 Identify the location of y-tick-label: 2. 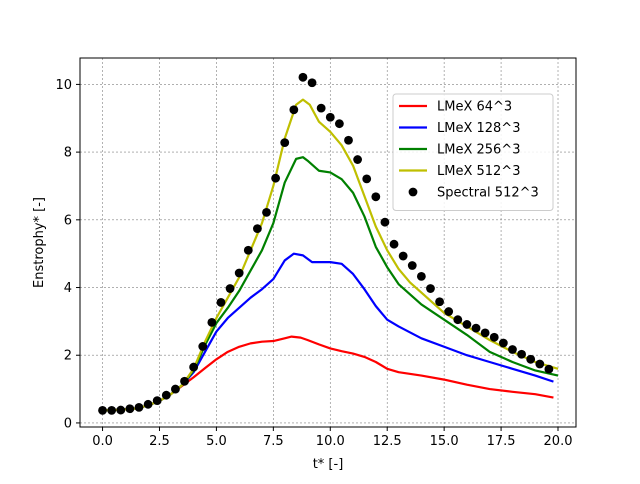
(68, 356).